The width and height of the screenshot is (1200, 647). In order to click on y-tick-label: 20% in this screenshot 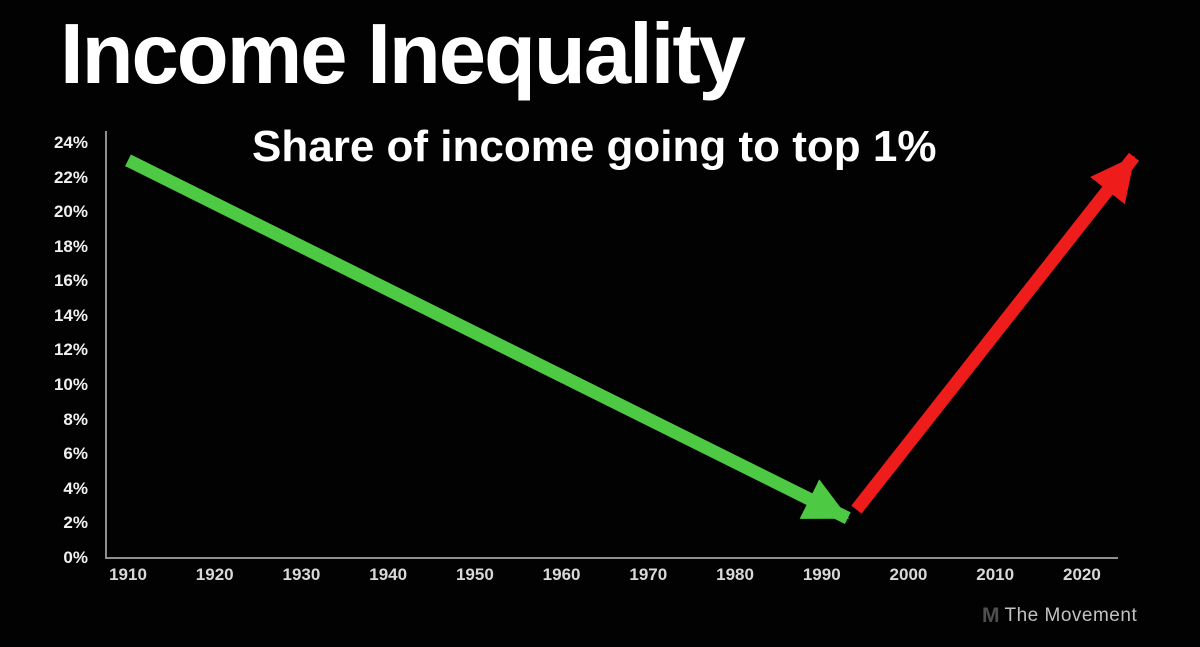, I will do `click(70, 212)`.